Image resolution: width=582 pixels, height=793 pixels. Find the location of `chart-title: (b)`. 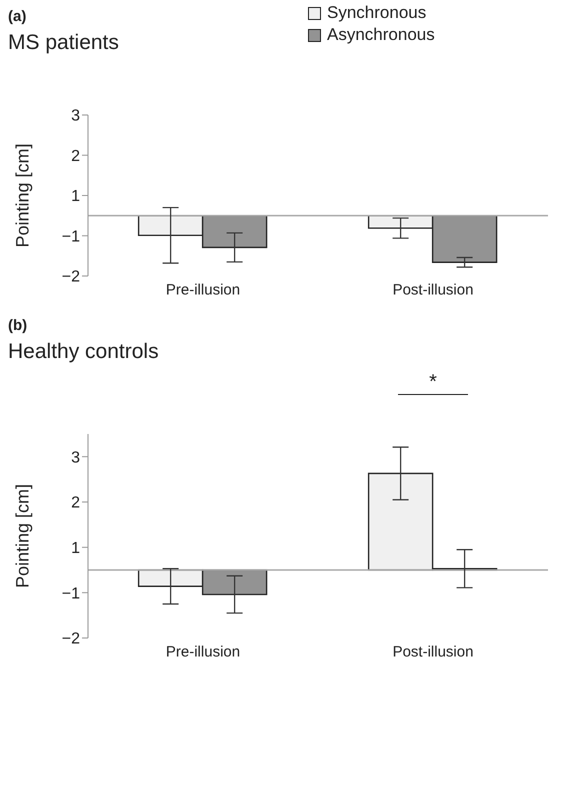

chart-title: (b) is located at coordinates (18, 325).